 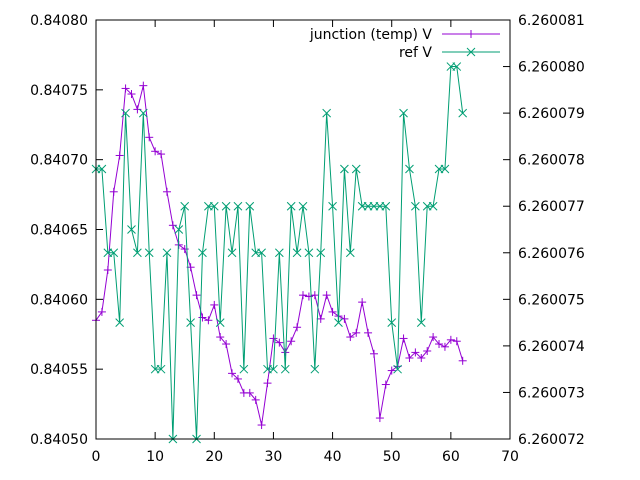 What do you see at coordinates (392, 457) in the screenshot?
I see `x-tick-label: 50` at bounding box center [392, 457].